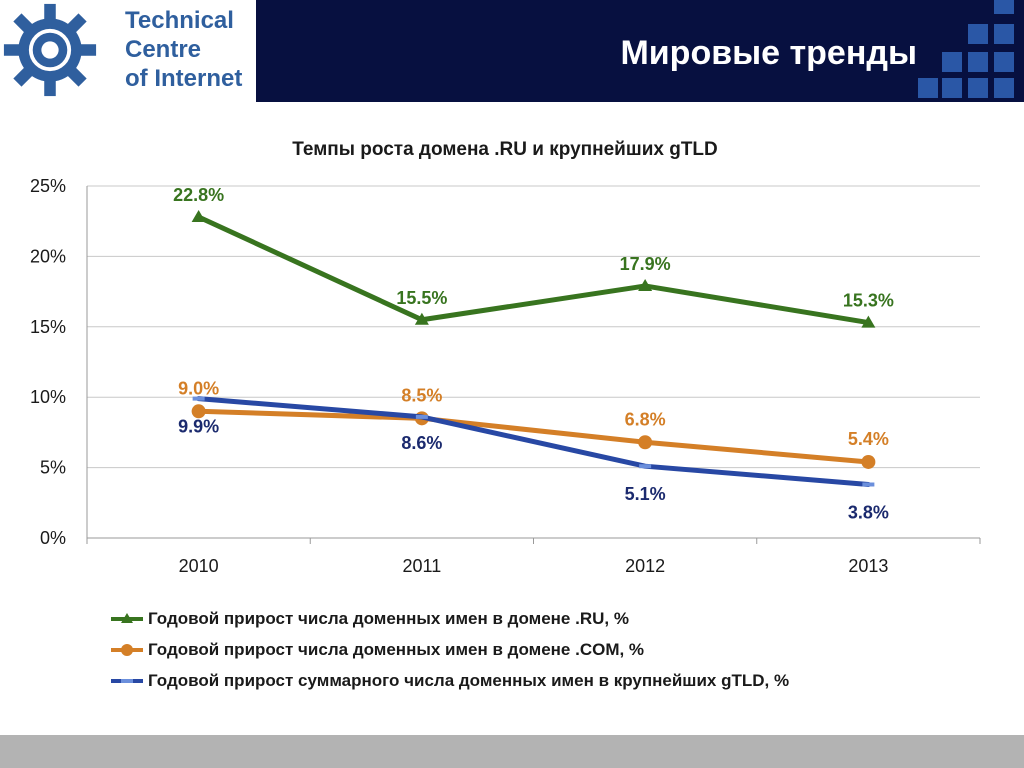 The image size is (1024, 768). I want to click on y-tick-label: 10%, so click(48, 397).